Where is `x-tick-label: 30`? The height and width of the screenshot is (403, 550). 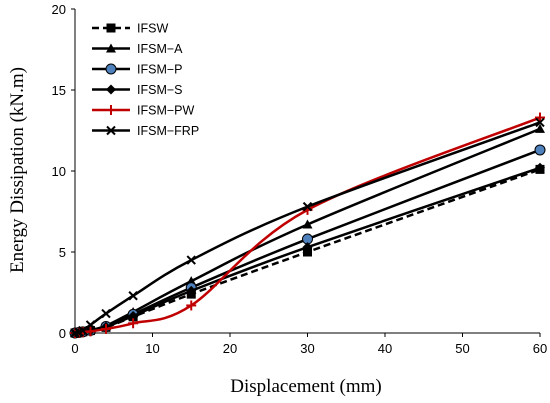
x-tick-label: 30 is located at coordinates (307, 348).